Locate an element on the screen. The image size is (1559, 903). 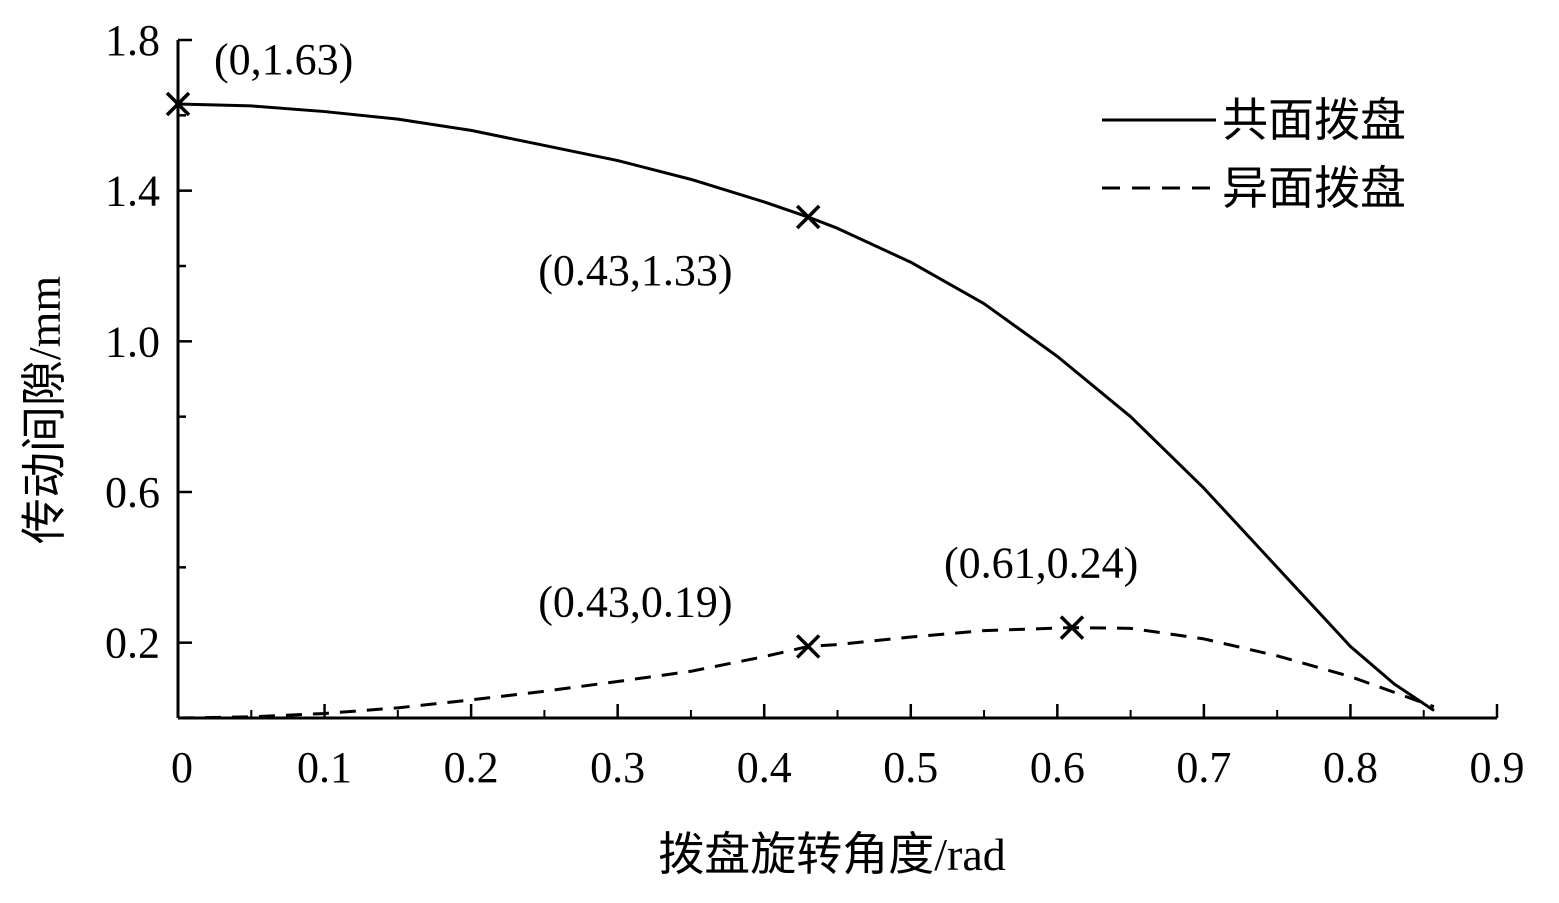
y-tick-label: 1.4 is located at coordinates (132, 191).